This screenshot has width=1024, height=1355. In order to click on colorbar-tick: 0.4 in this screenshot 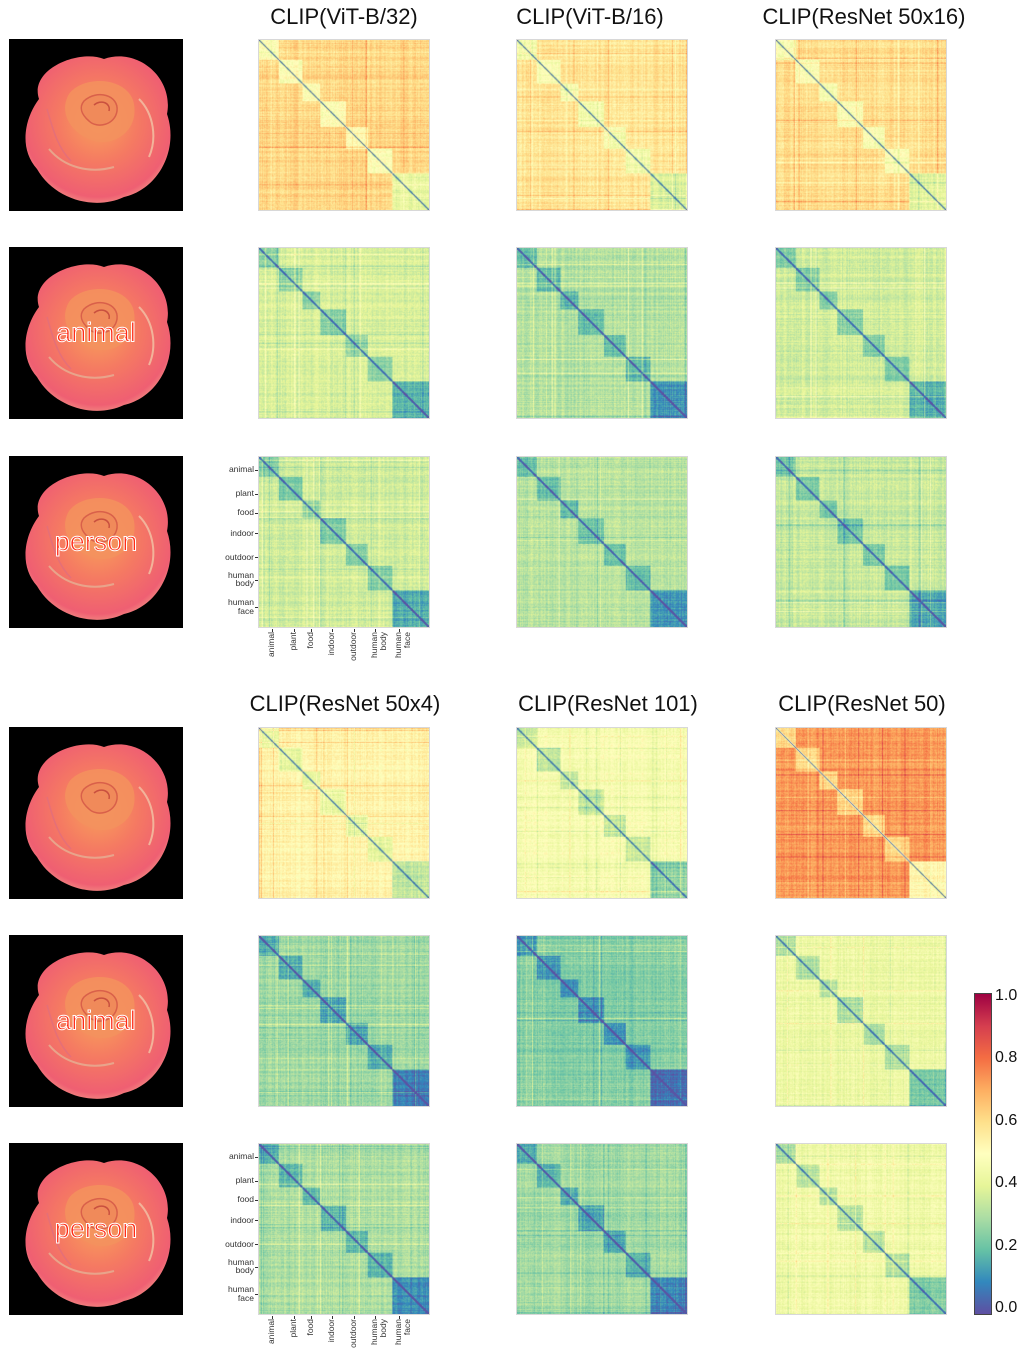, I will do `click(1006, 1182)`.